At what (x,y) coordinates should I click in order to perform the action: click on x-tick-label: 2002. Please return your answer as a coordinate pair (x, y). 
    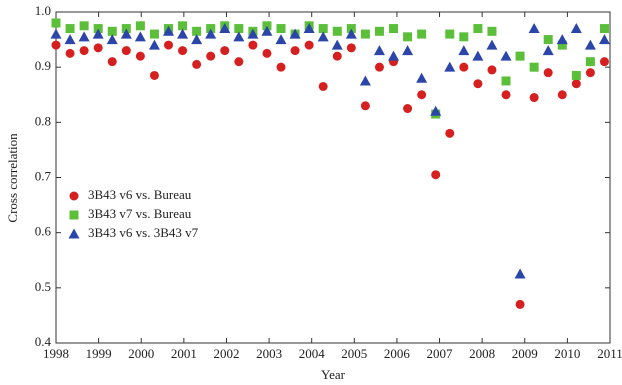
    Looking at the image, I should click on (226, 353).